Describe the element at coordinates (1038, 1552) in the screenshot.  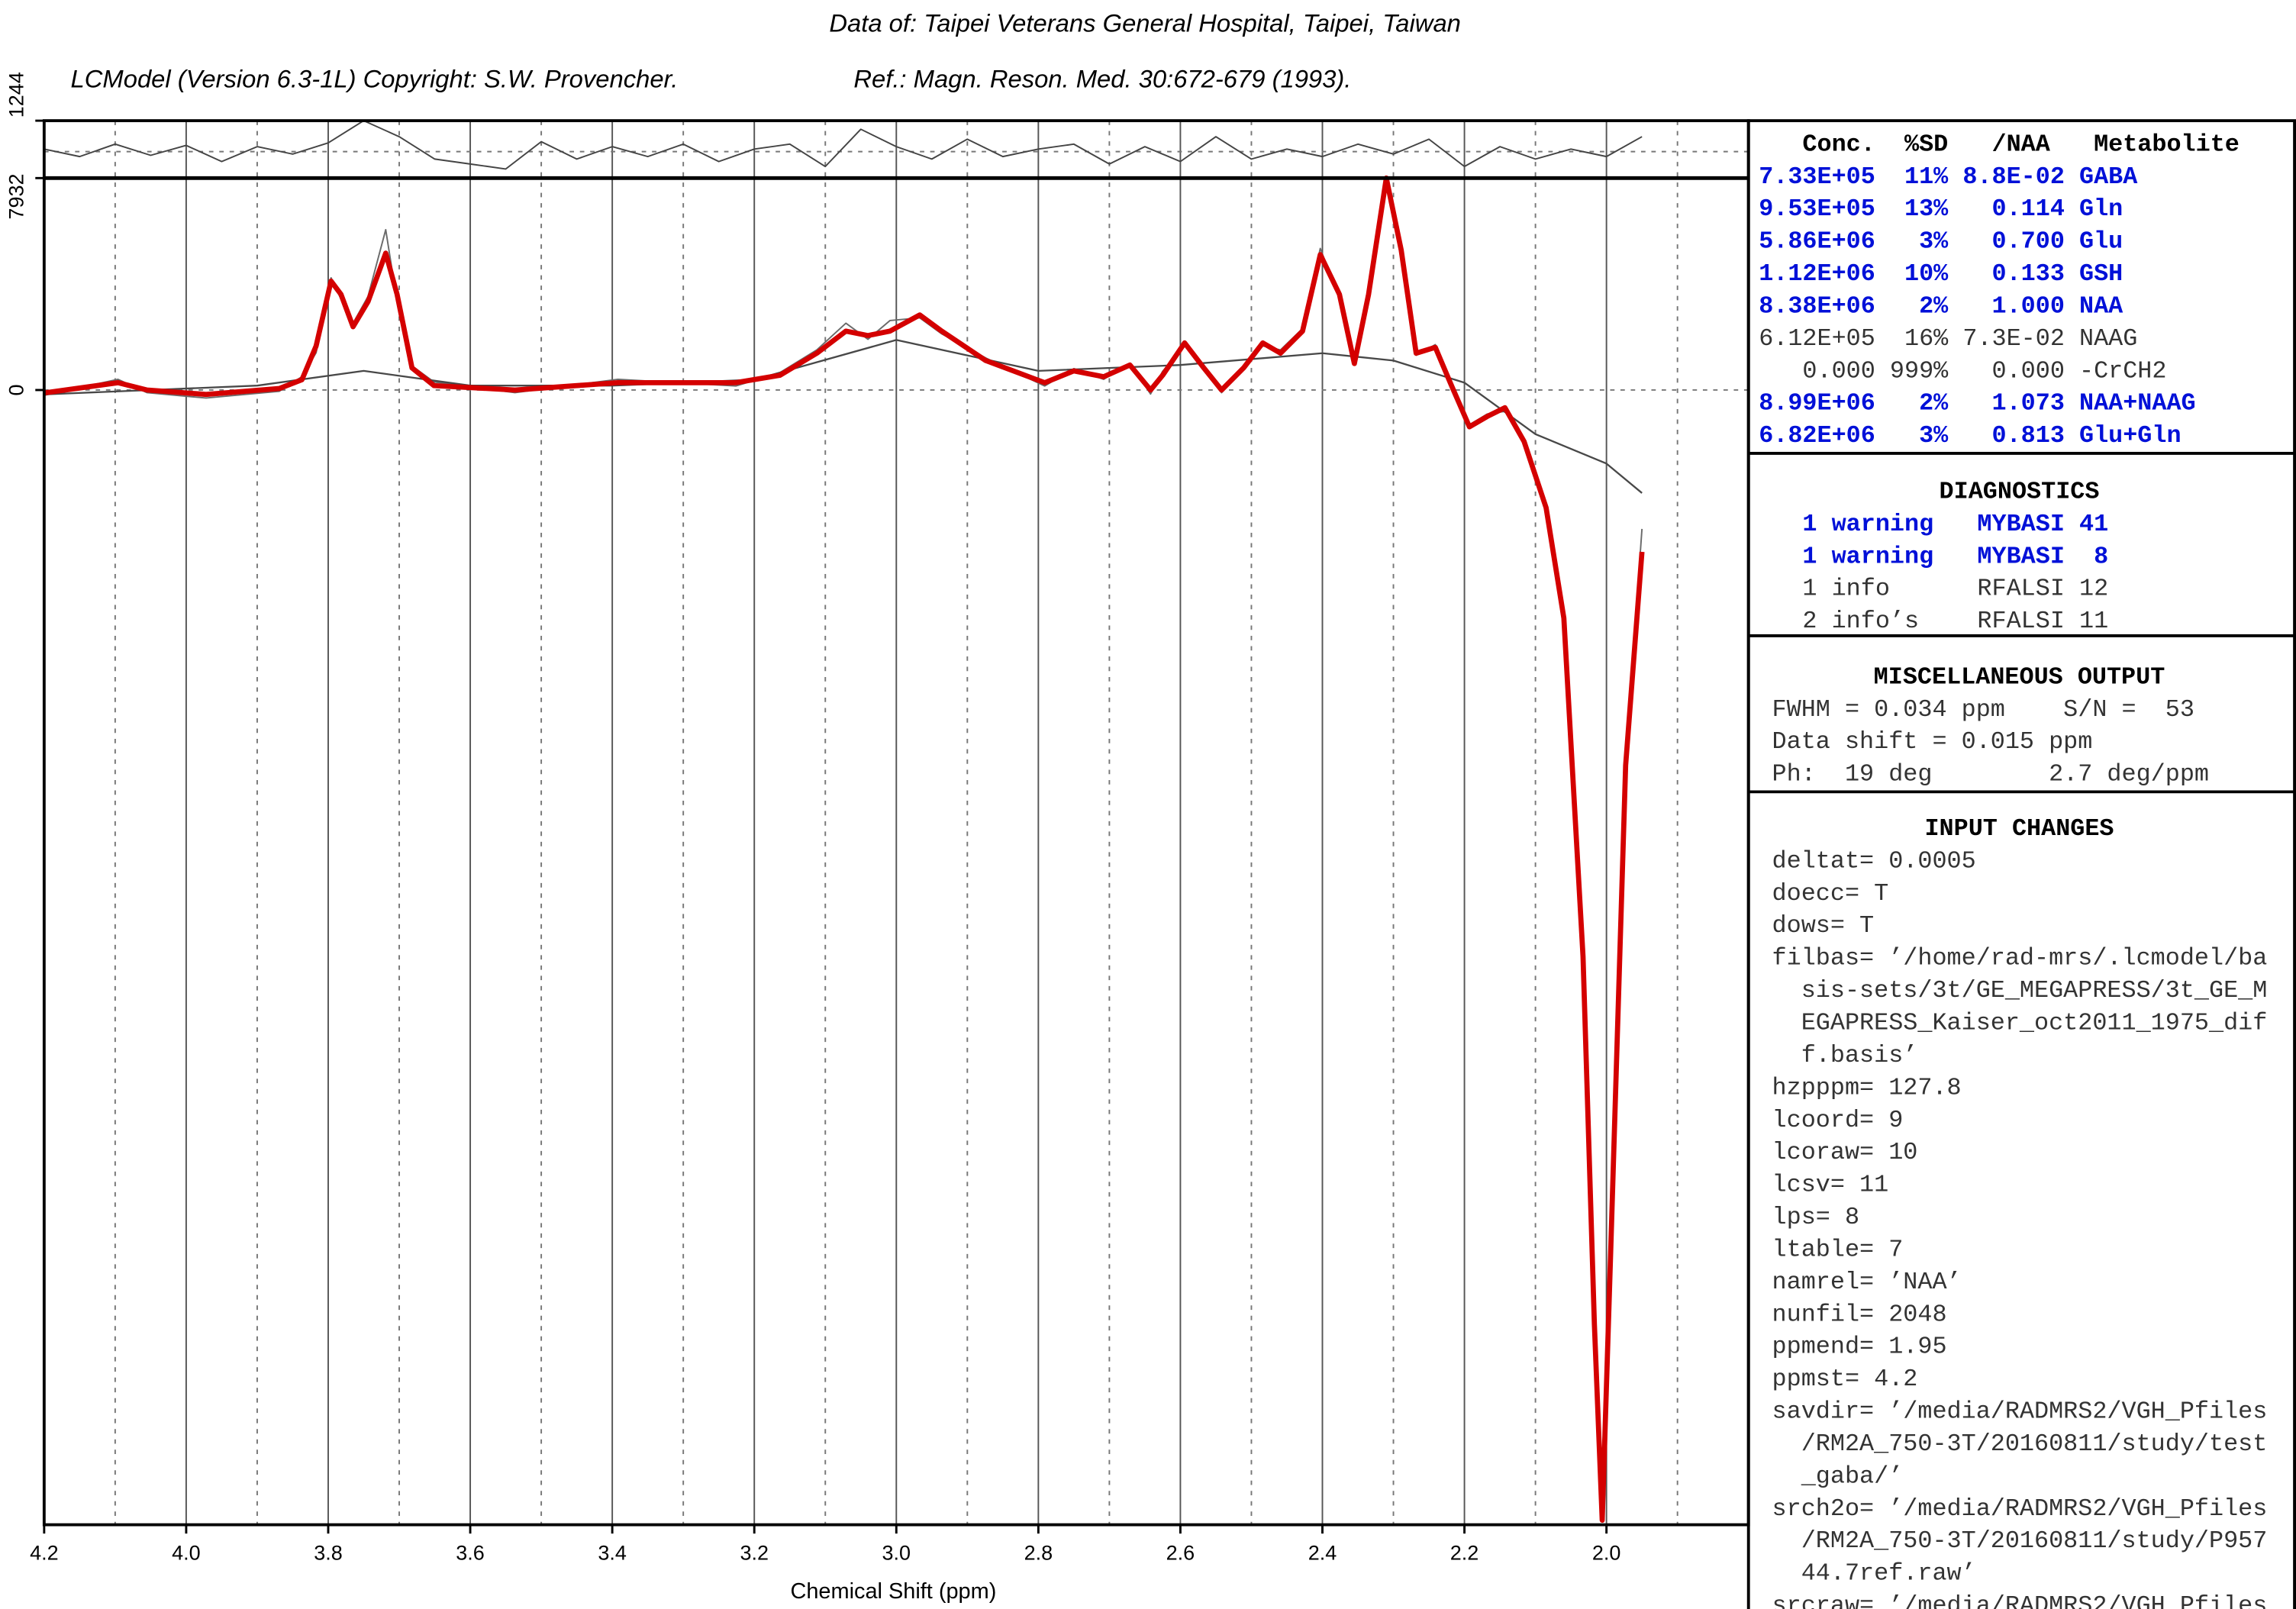
I see `x-tick-label: 2.8` at that location.